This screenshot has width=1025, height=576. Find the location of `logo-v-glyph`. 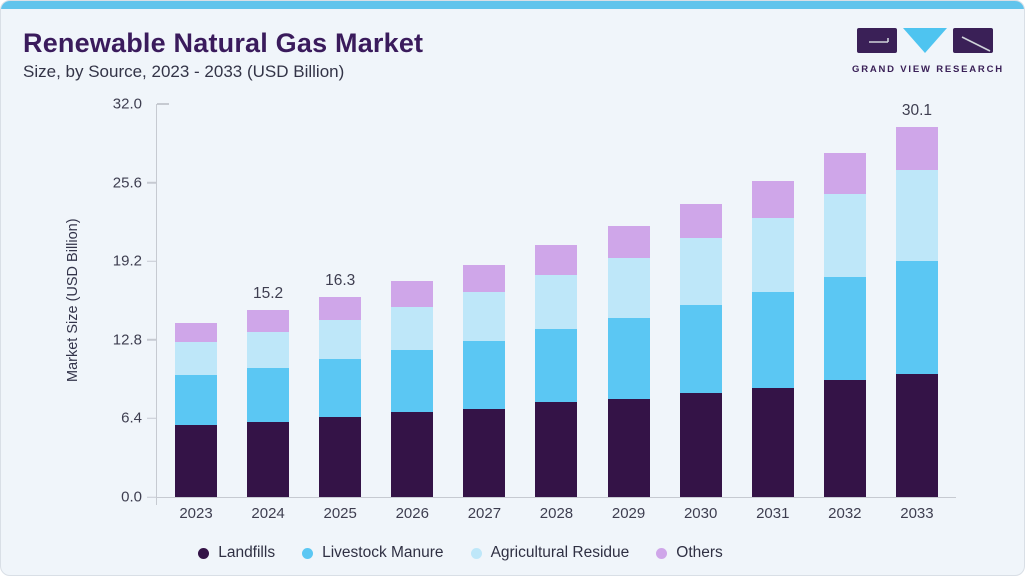

logo-v-glyph is located at coordinates (925, 40).